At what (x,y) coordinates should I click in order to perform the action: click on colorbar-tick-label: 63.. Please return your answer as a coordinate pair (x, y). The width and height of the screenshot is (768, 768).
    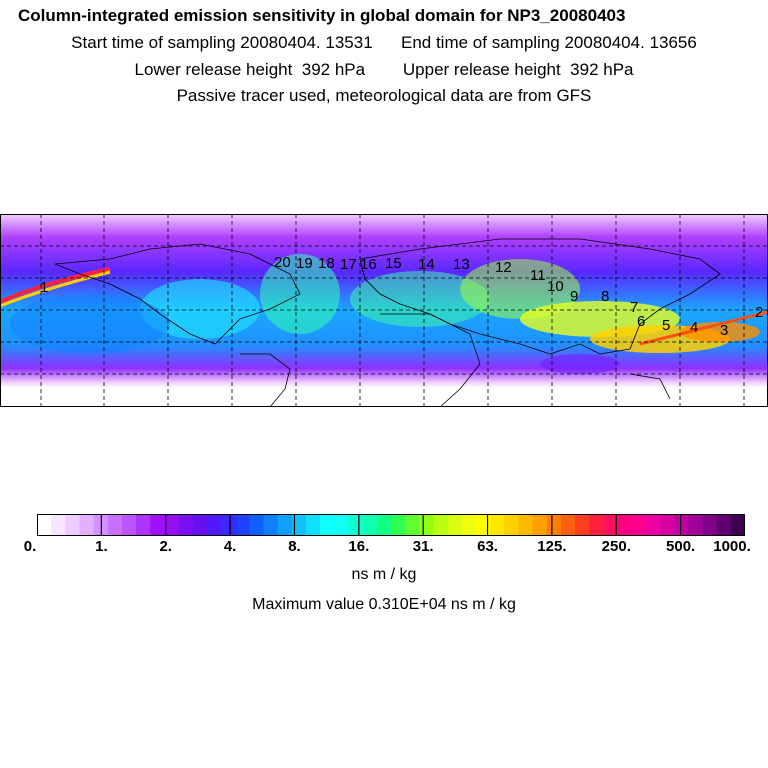
    Looking at the image, I should click on (487, 546).